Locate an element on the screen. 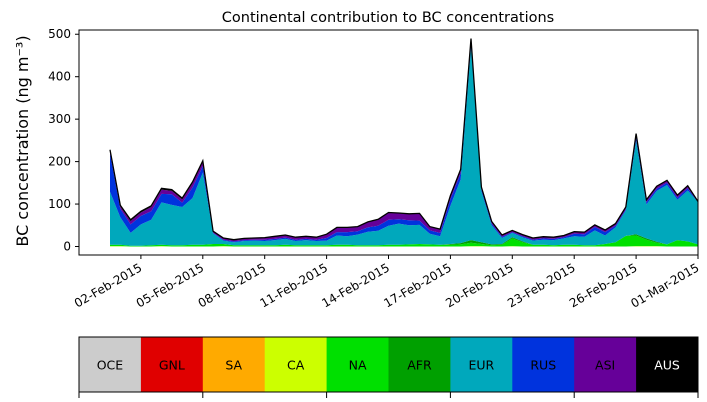 Image resolution: width=707 pixels, height=402 pixels. legend-swatch-asi is located at coordinates (605, 364).